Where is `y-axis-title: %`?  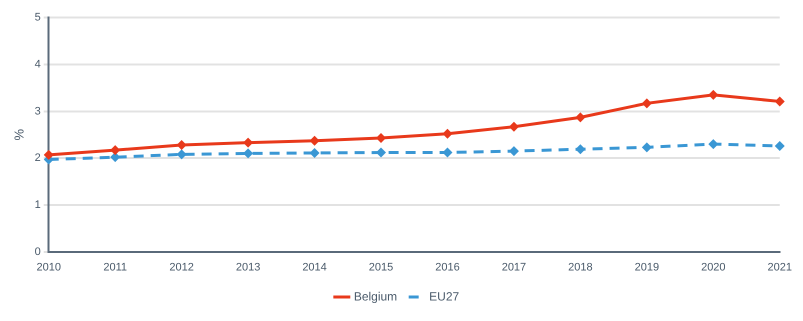 y-axis-title: % is located at coordinates (18, 134).